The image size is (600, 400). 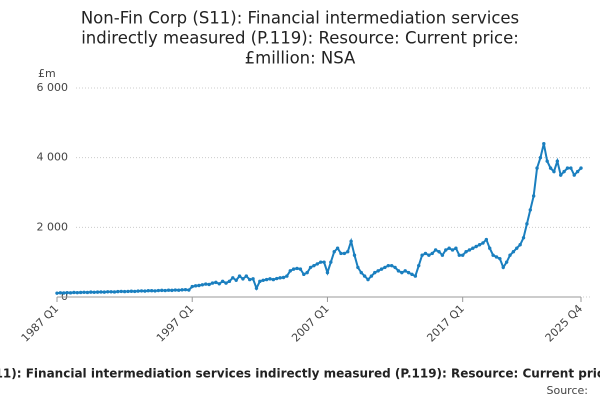 What do you see at coordinates (568, 390) in the screenshot?
I see `source: Source:` at bounding box center [568, 390].